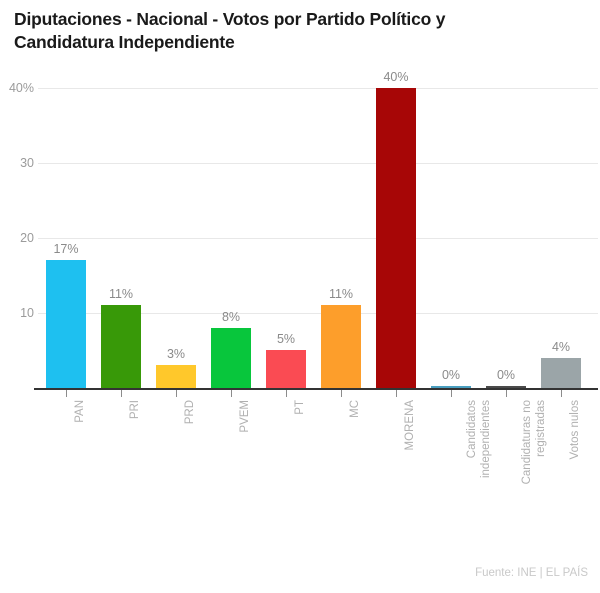 Image resolution: width=600 pixels, height=593 pixels. I want to click on bar-pan, so click(66, 324).